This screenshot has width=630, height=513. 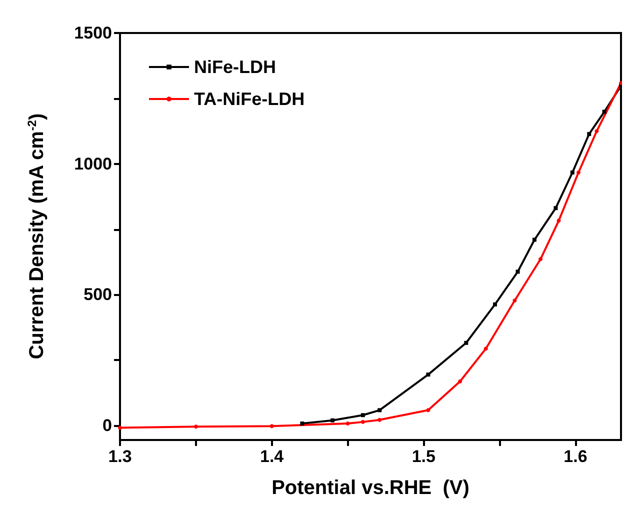 What do you see at coordinates (371, 488) in the screenshot?
I see `x-axis-title: Potential vs.RHE (V)` at bounding box center [371, 488].